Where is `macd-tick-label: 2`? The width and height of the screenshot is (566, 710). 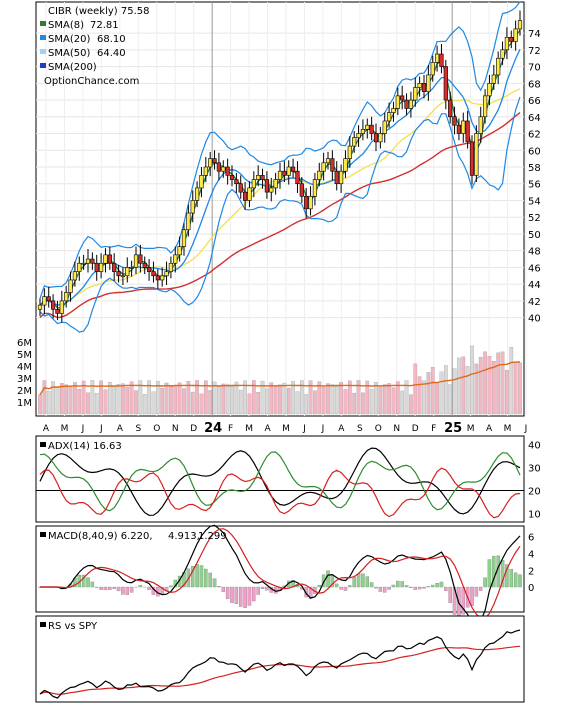
macd-tick-label: 2 is located at coordinates (531, 571).